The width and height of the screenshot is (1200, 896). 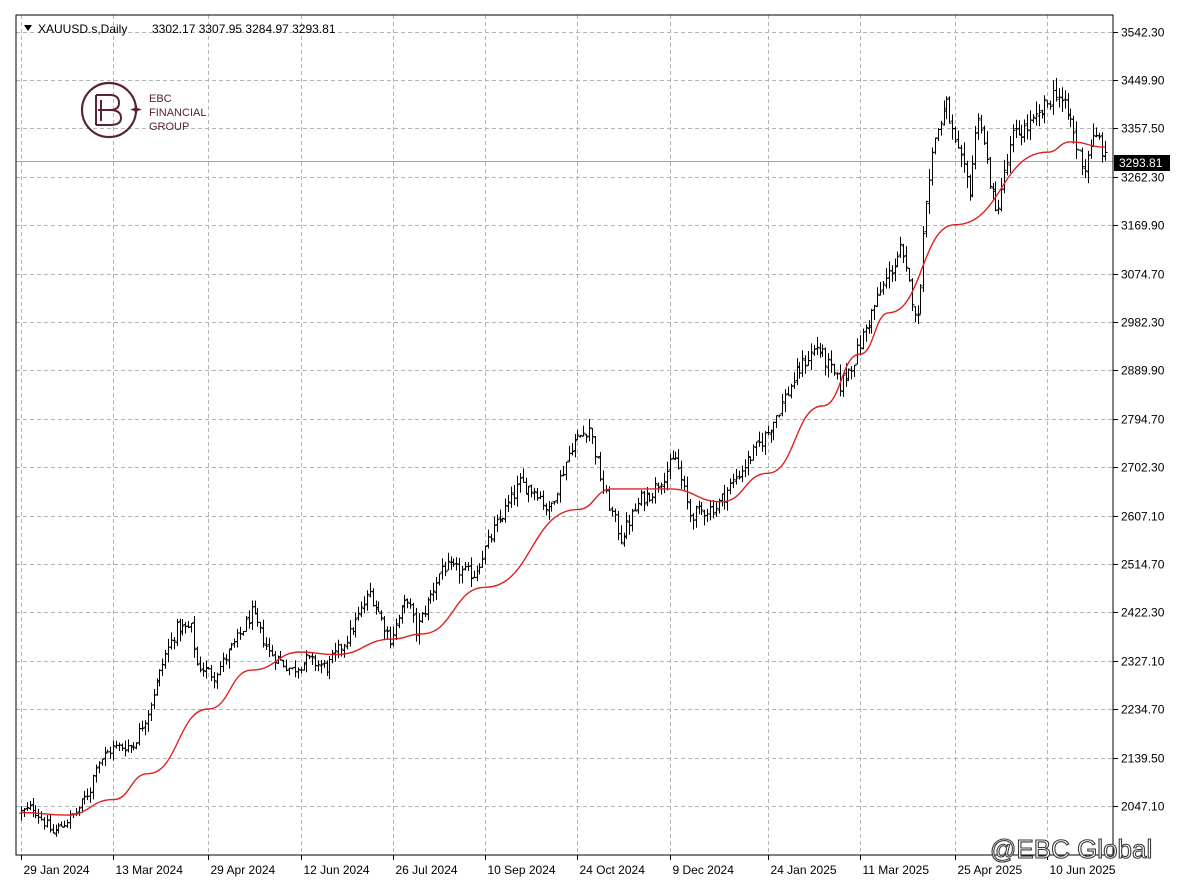 What do you see at coordinates (1143, 81) in the screenshot?
I see `y-tick-label: 3449.90` at bounding box center [1143, 81].